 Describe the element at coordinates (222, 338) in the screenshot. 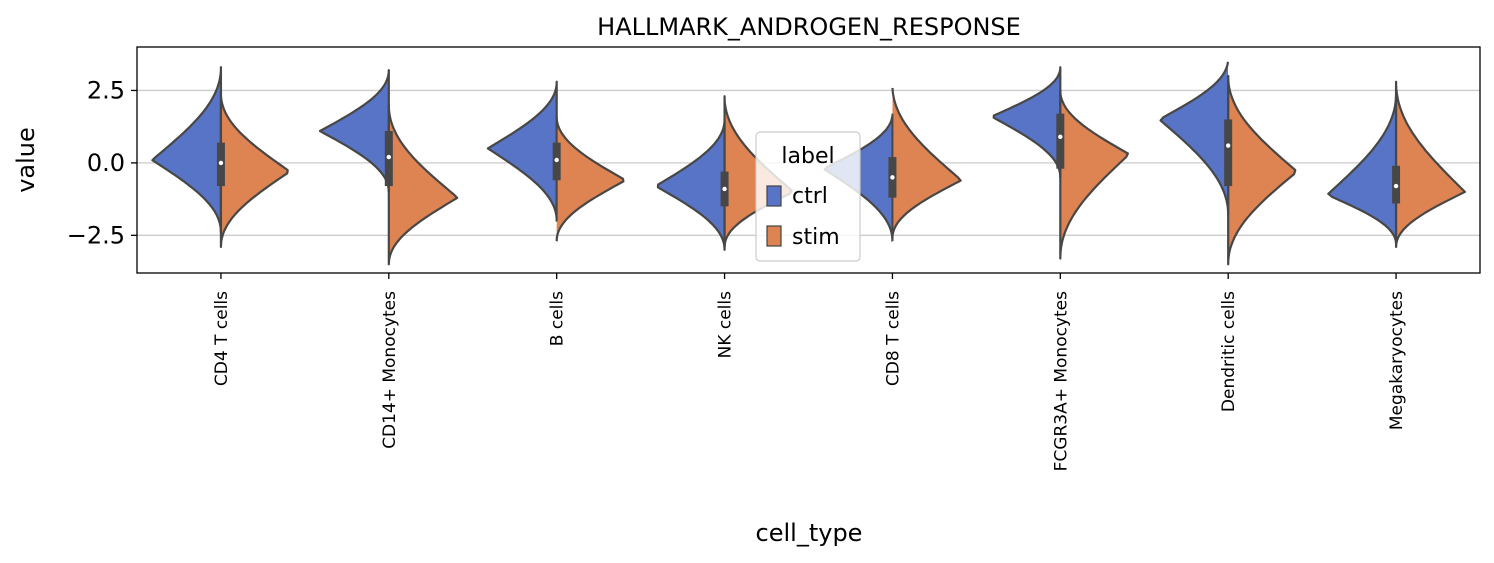

I see `x-tick-label: CD4 T cells` at that location.